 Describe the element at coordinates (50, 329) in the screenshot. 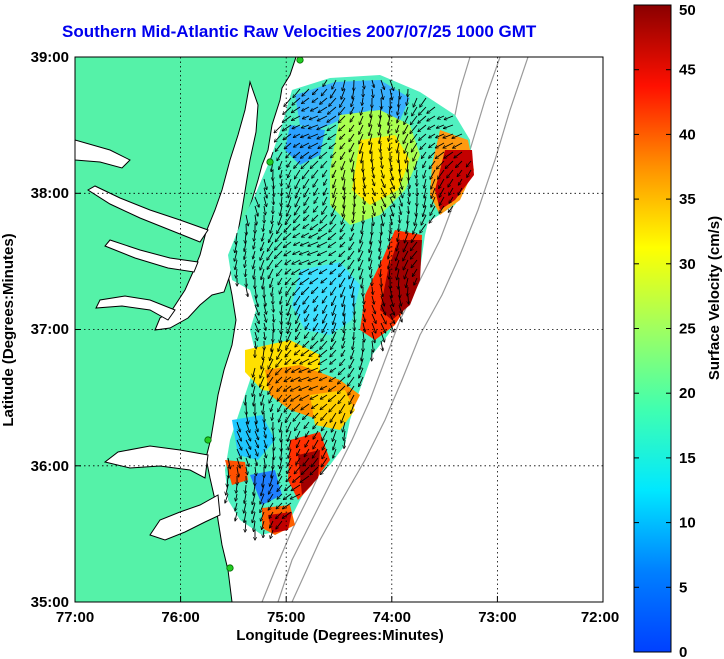

I see `y-tick-label: 37:00` at that location.